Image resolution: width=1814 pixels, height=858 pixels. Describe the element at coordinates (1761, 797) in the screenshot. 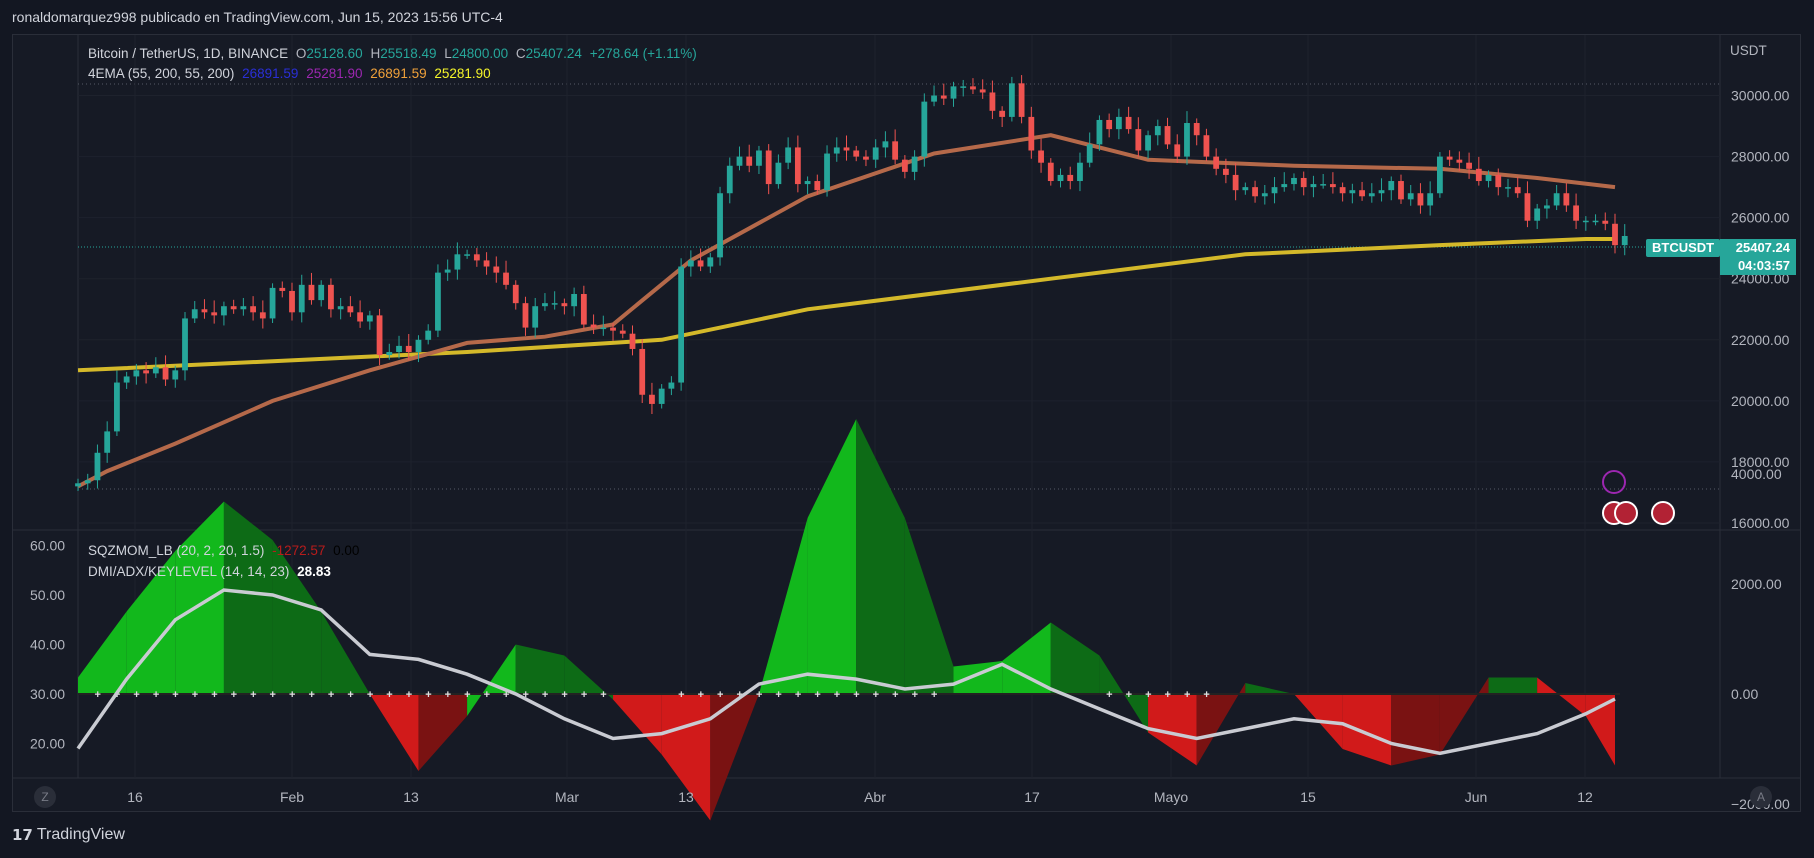

I see `auto-scale-button: A` at that location.